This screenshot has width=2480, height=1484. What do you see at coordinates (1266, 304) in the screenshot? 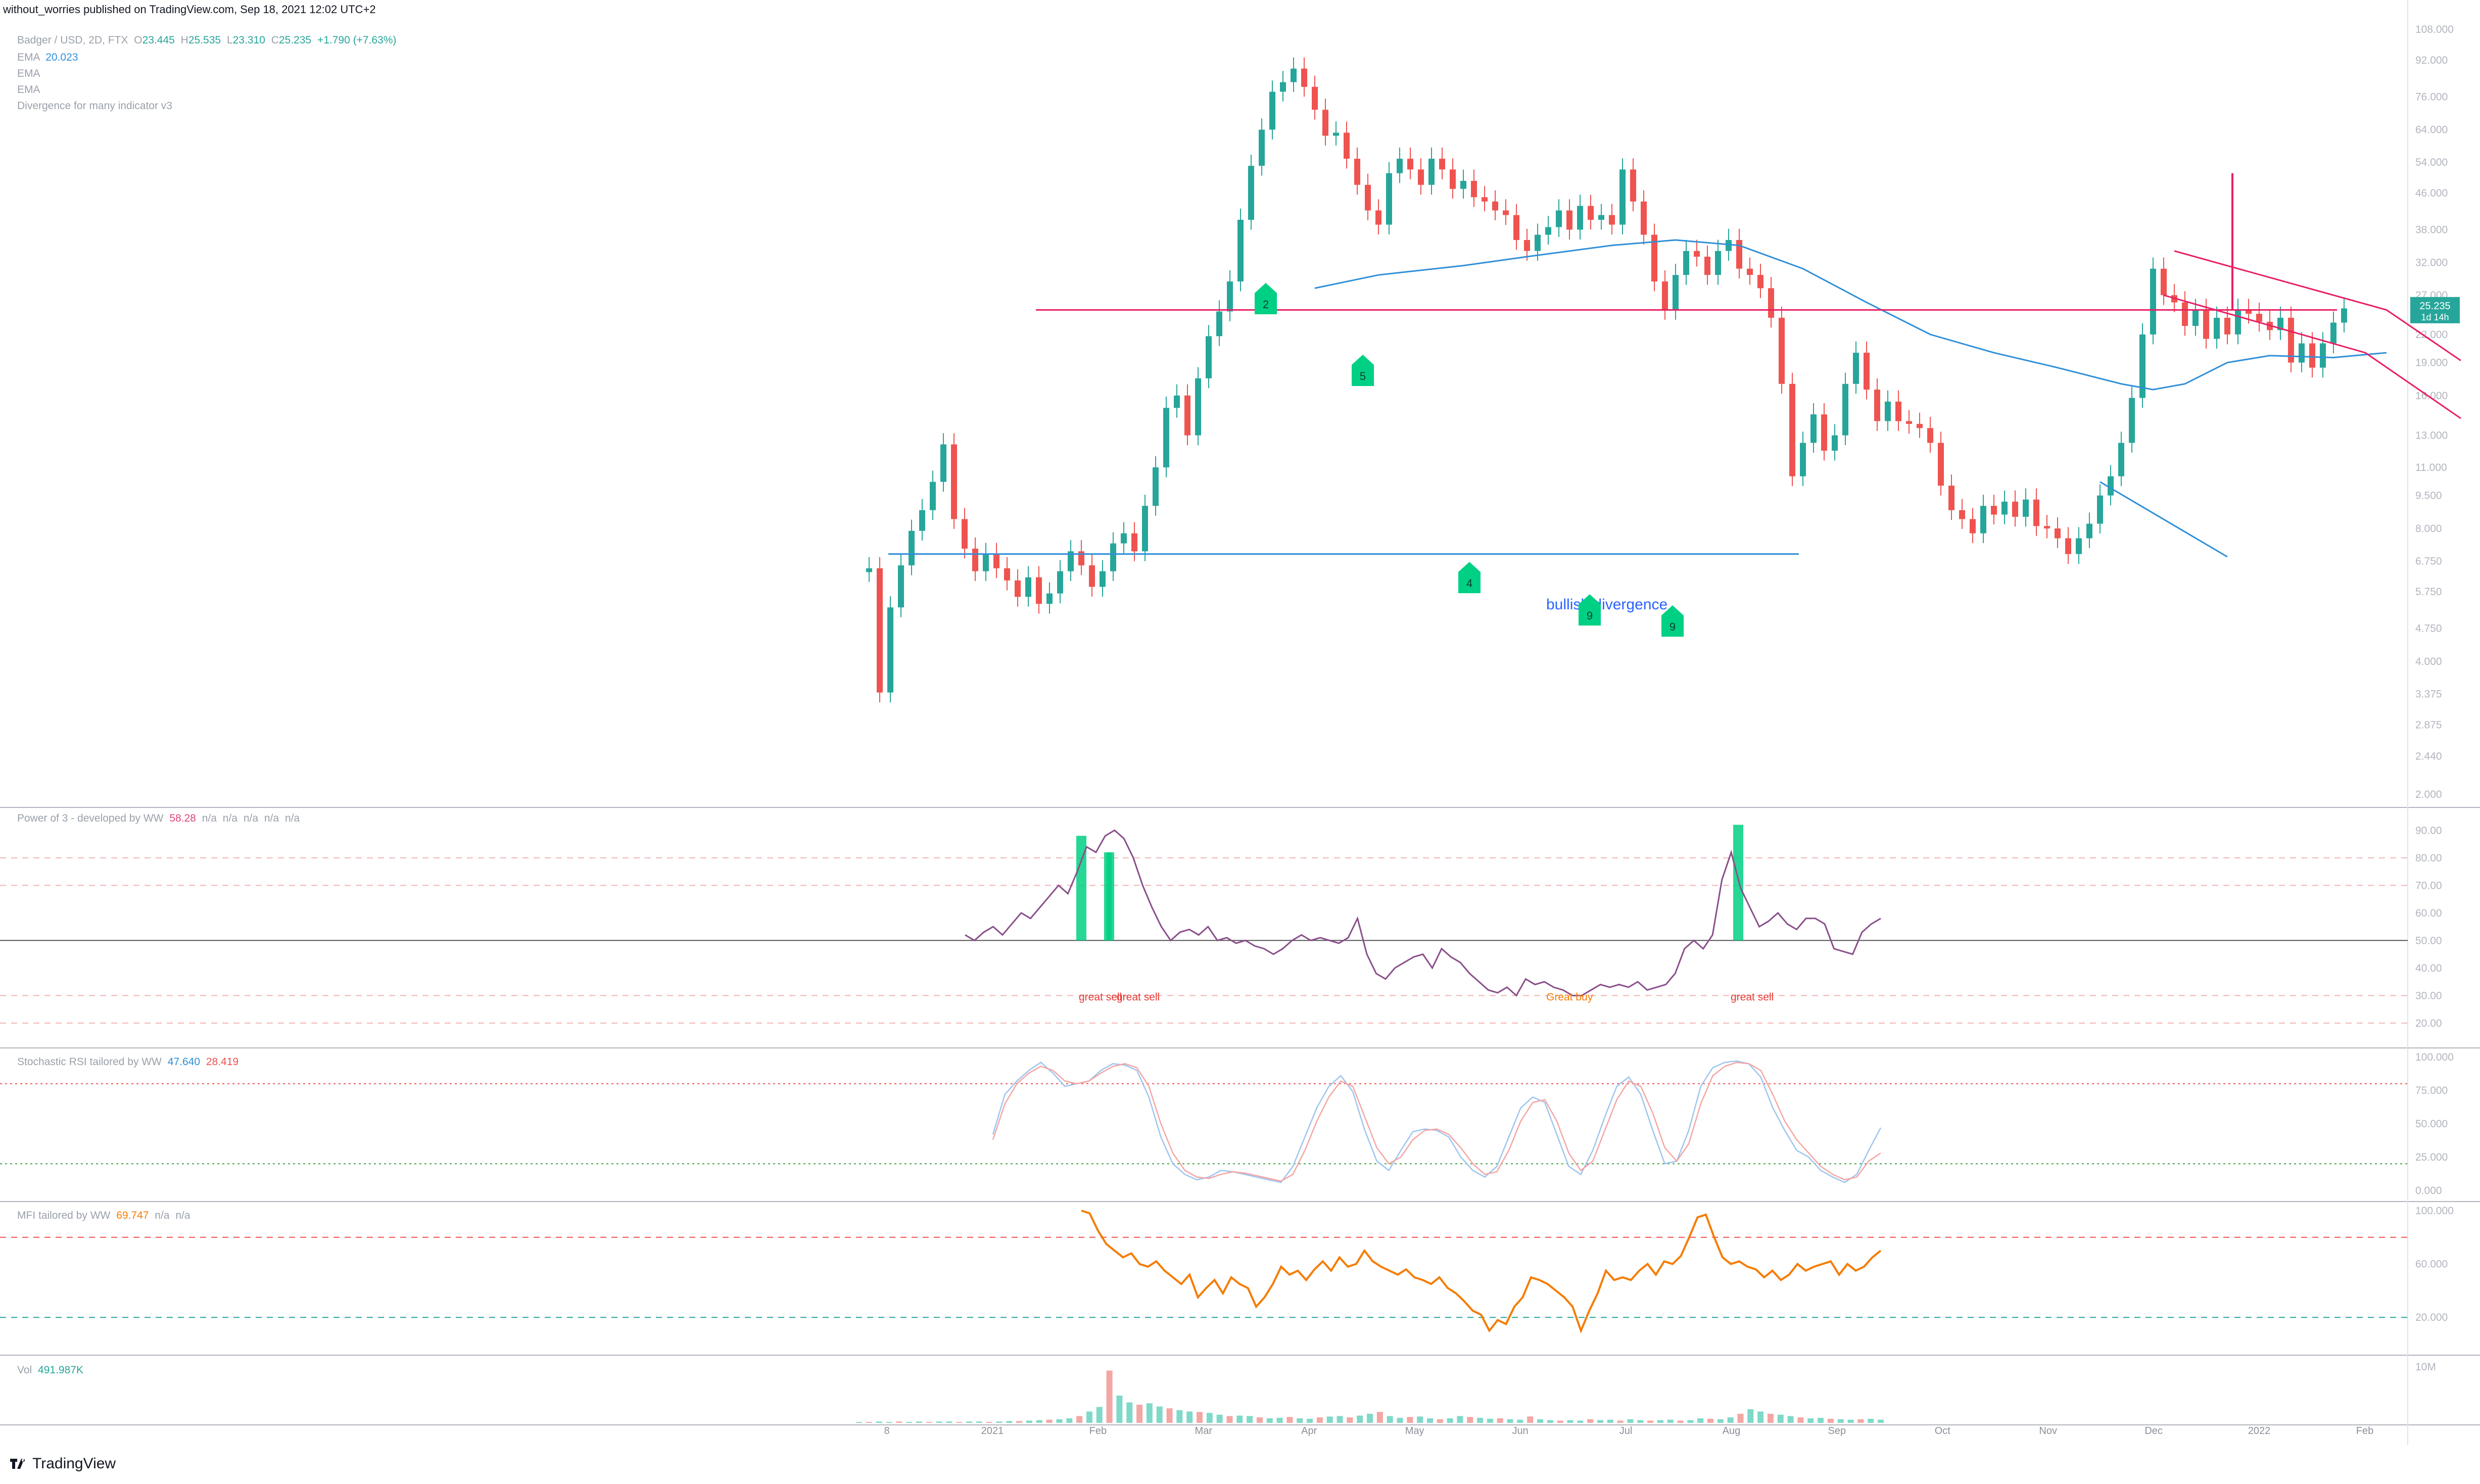
I see `signal-label: 2` at bounding box center [1266, 304].